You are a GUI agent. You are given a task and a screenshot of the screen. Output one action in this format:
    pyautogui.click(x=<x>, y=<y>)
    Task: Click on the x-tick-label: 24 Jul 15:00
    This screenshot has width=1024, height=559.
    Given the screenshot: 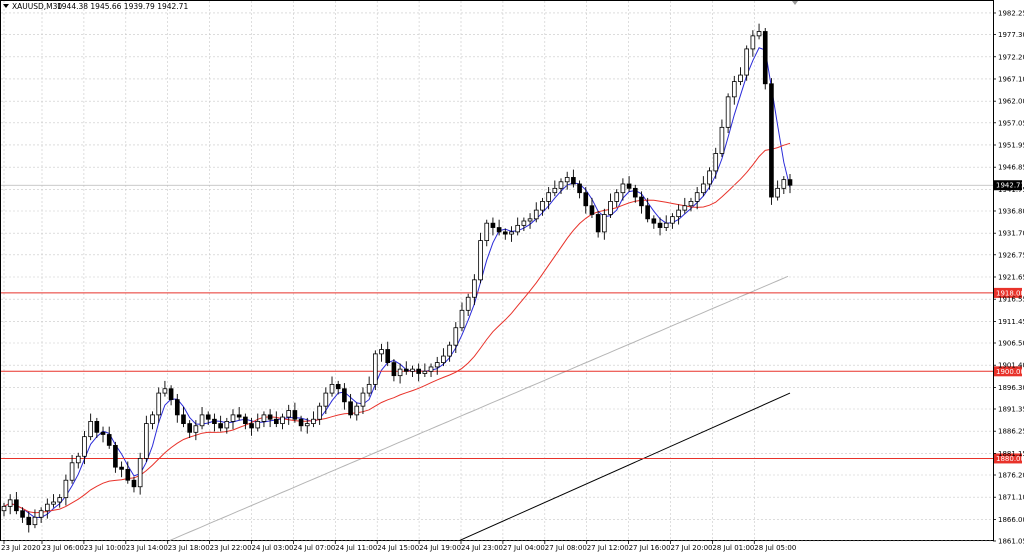 What is the action you would take?
    pyautogui.click(x=398, y=548)
    